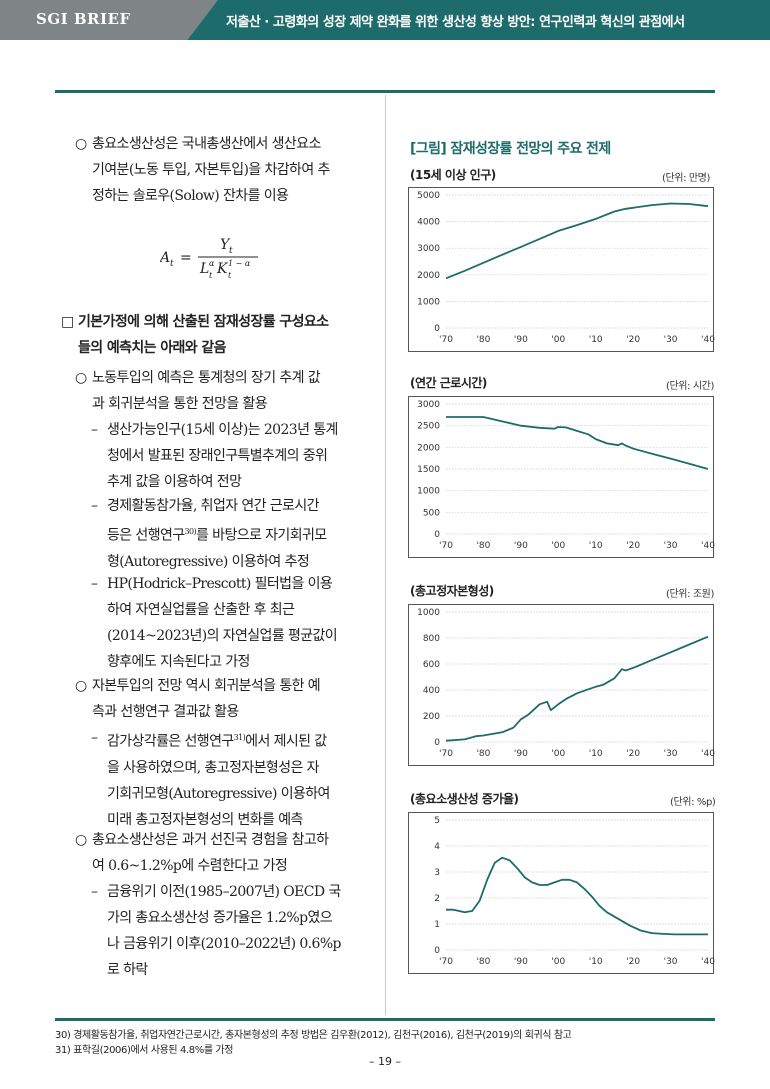 Image resolution: width=770 pixels, height=1089 pixels. I want to click on formula-lhs-sub: t, so click(172, 264).